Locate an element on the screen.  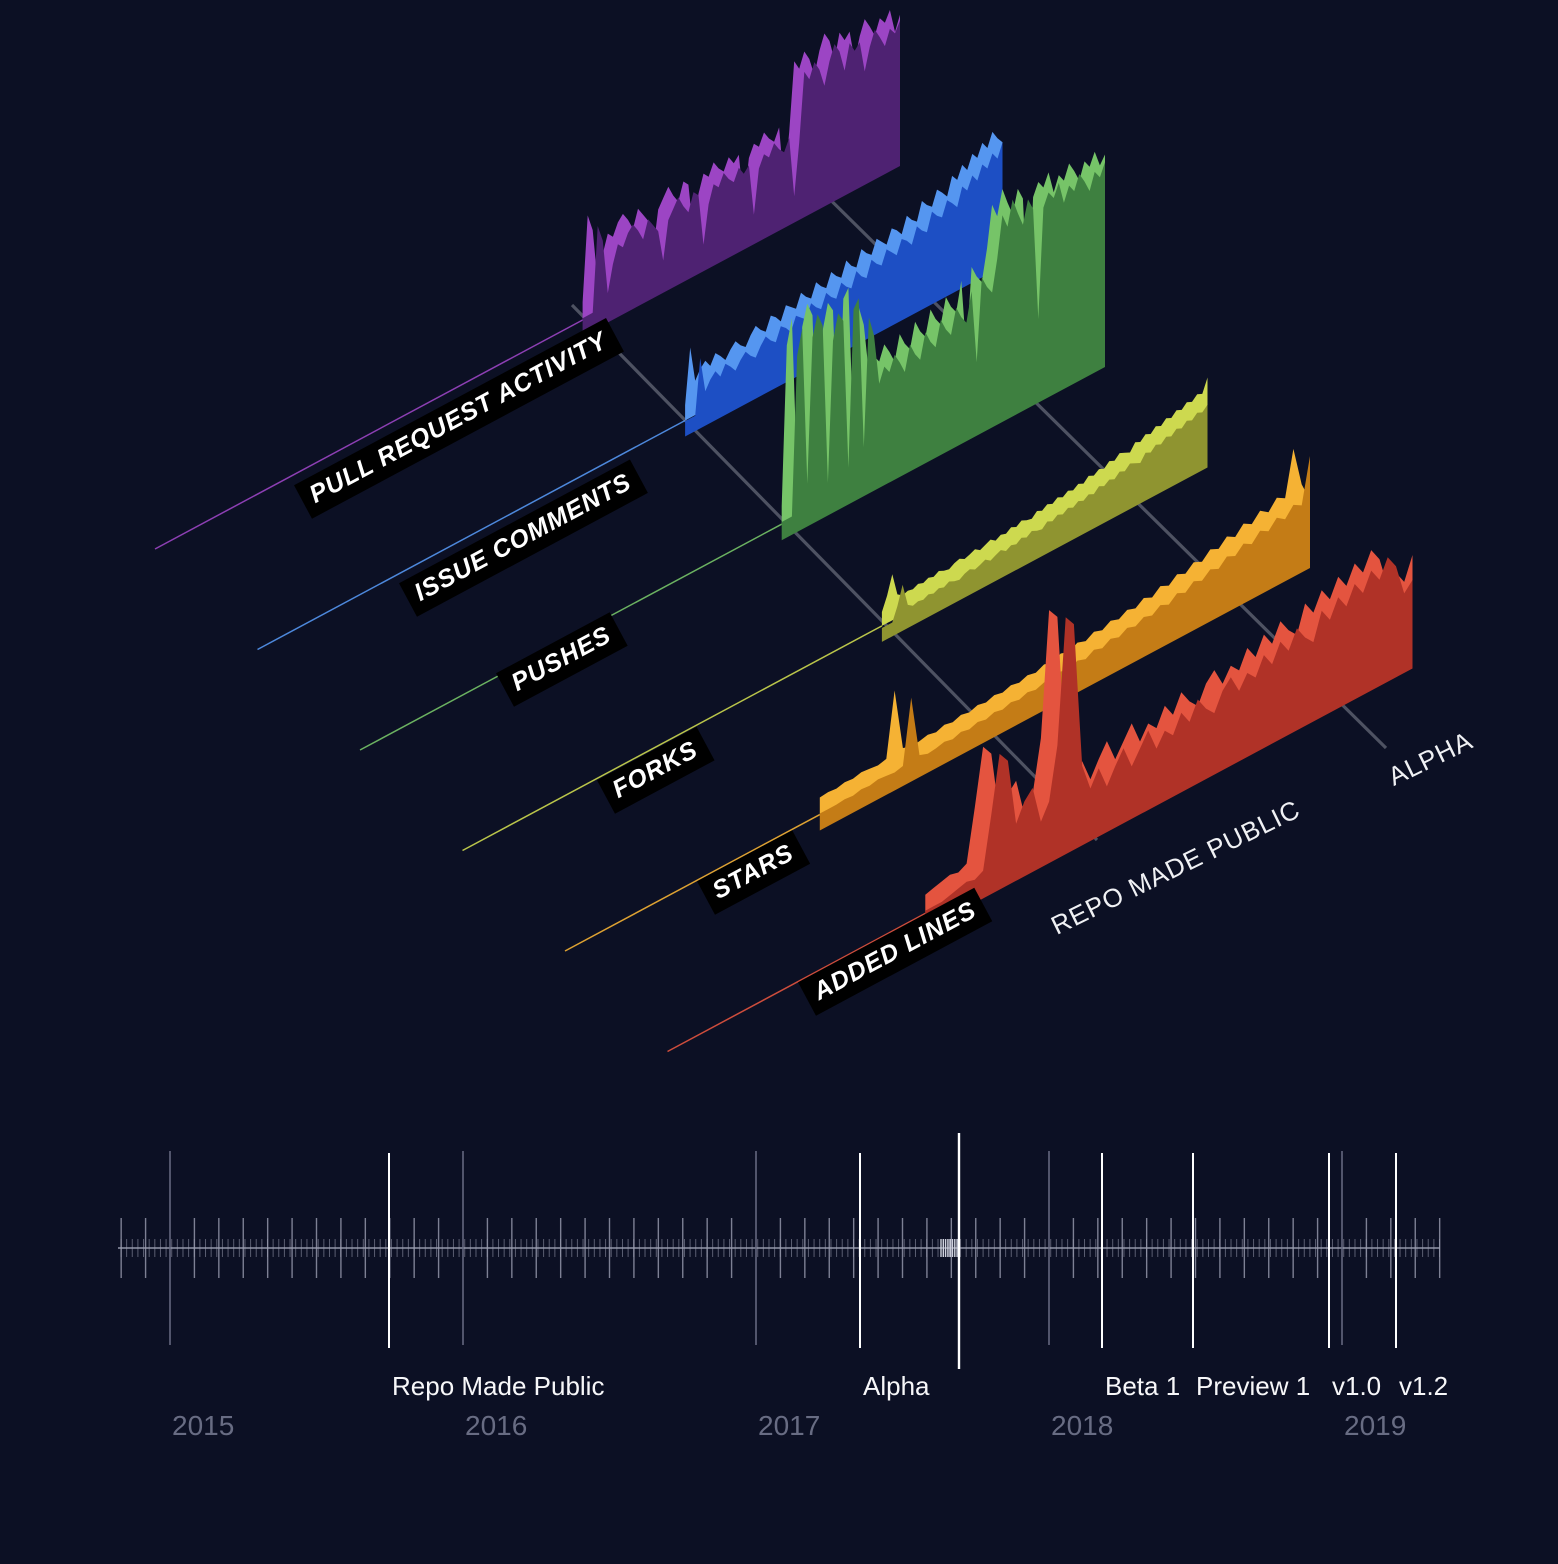
timeline-year-label-2019: 2019 is located at coordinates (1375, 1425).